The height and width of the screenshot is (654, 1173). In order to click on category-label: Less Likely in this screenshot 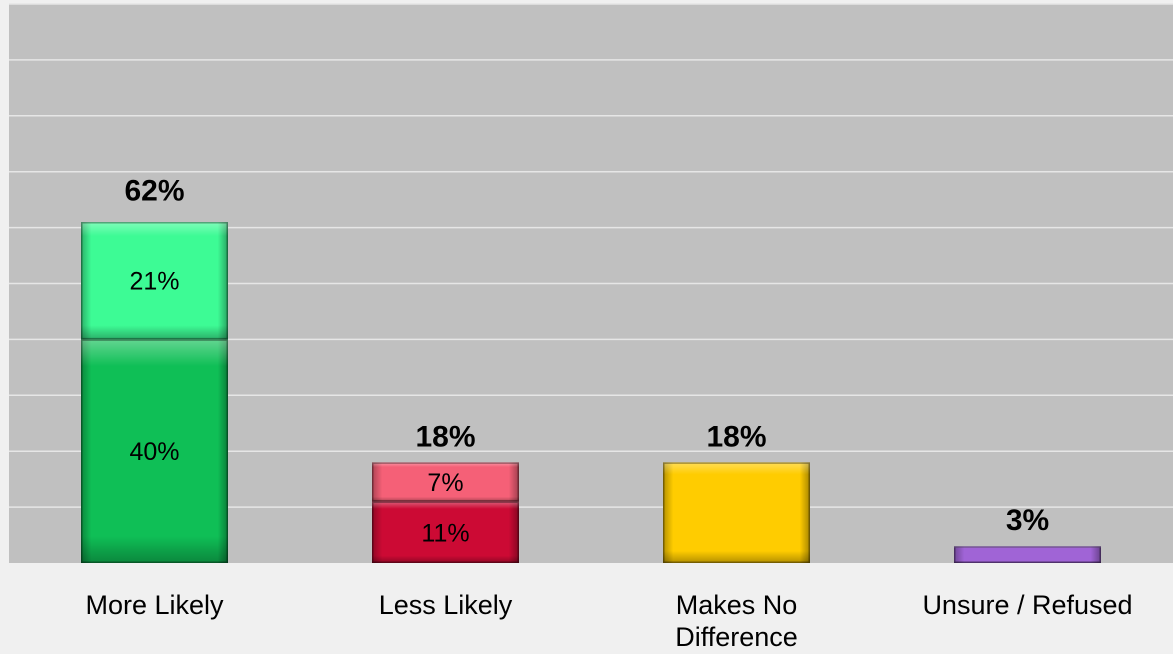, I will do `click(446, 605)`.